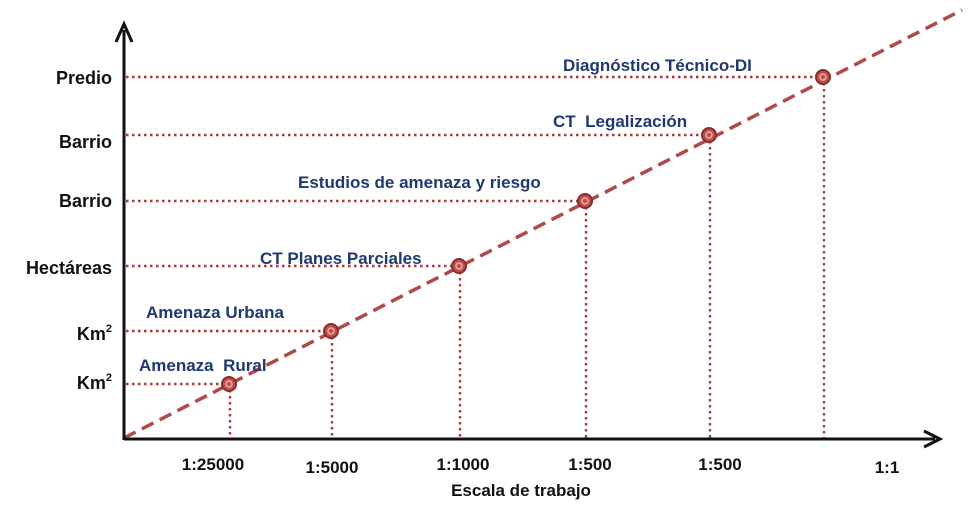 This screenshot has width=972, height=516. What do you see at coordinates (215, 312) in the screenshot?
I see `label-amenaza-urbana: Amenaza Urbana` at bounding box center [215, 312].